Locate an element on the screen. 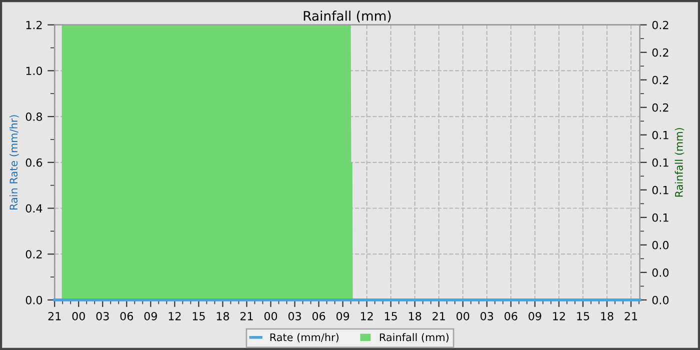  y-tick-label: 0.8 is located at coordinates (34, 116).